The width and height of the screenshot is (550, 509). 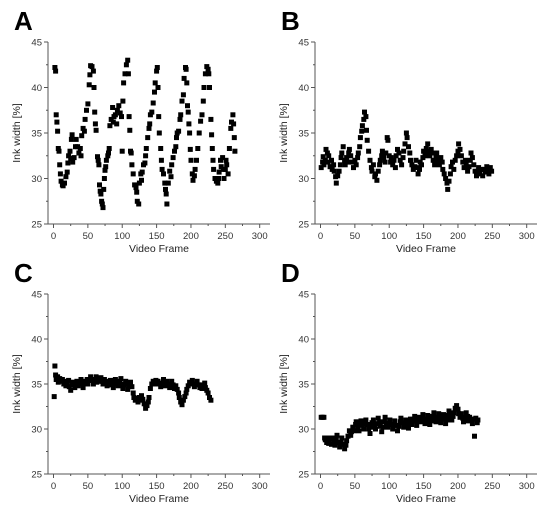 I want to click on x-tick-label: 50, so click(x=355, y=486).